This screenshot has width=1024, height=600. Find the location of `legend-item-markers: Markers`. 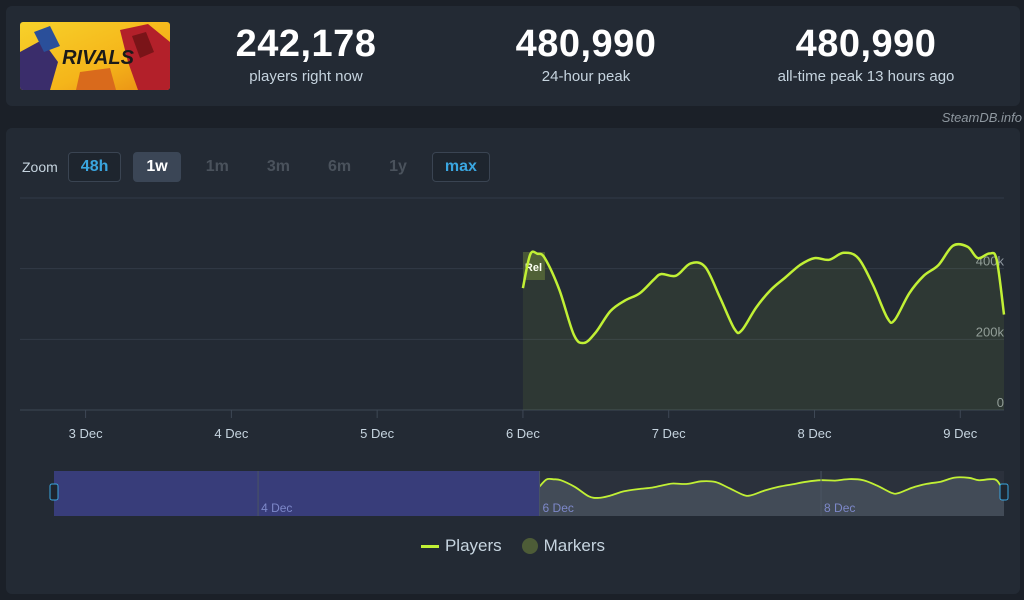

legend-item-markers: Markers is located at coordinates (563, 546).